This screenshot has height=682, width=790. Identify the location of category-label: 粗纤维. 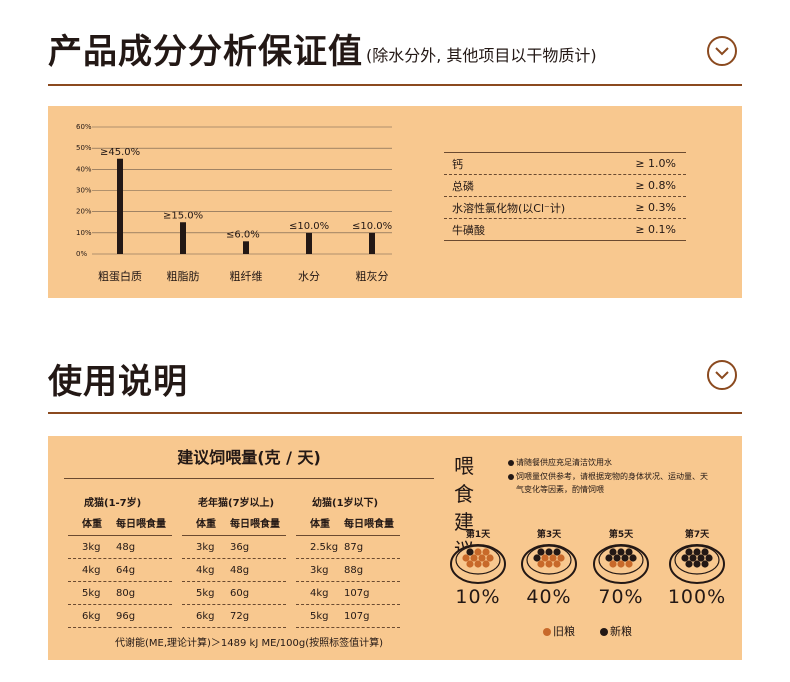
(246, 276).